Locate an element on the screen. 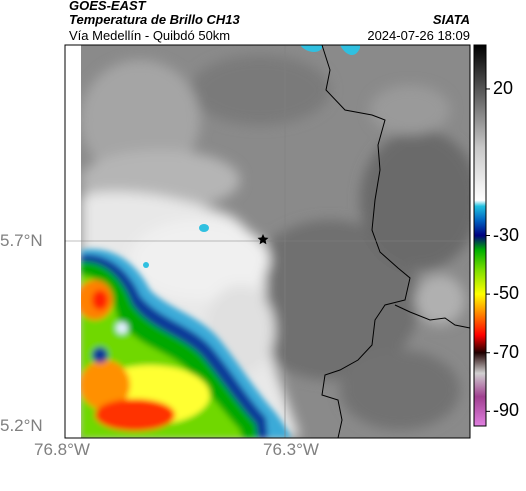 This screenshot has width=526, height=491. timestamp-label: 2024-07-26 18:09 is located at coordinates (418, 35).